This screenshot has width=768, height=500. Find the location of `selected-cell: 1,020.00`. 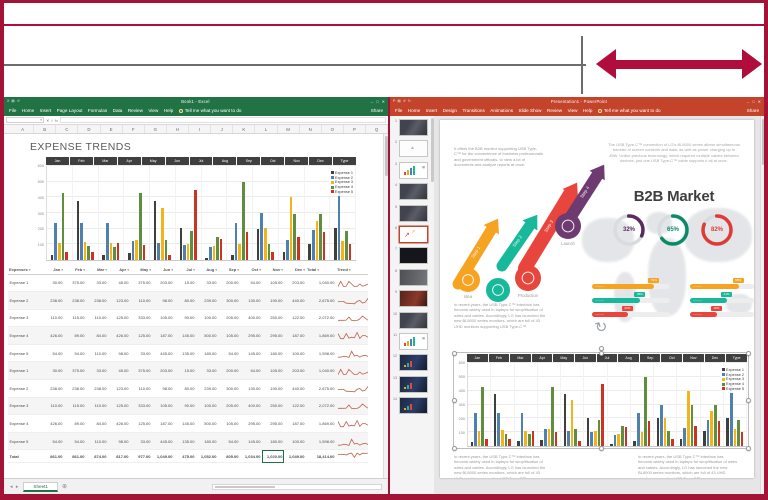

selected-cell: 1,020.00 is located at coordinates (273, 456).